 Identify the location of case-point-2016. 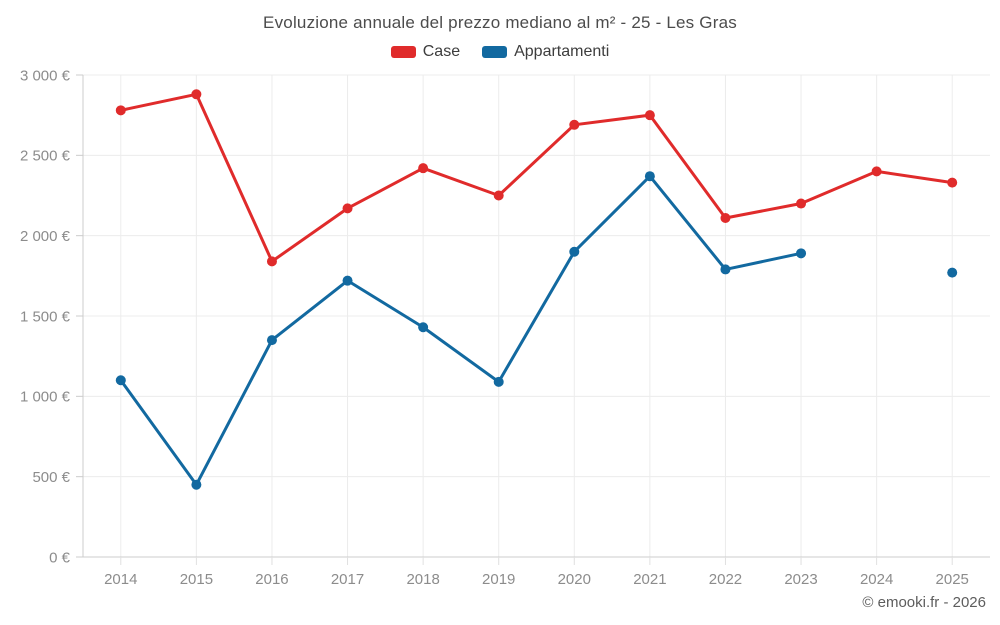
(271, 261).